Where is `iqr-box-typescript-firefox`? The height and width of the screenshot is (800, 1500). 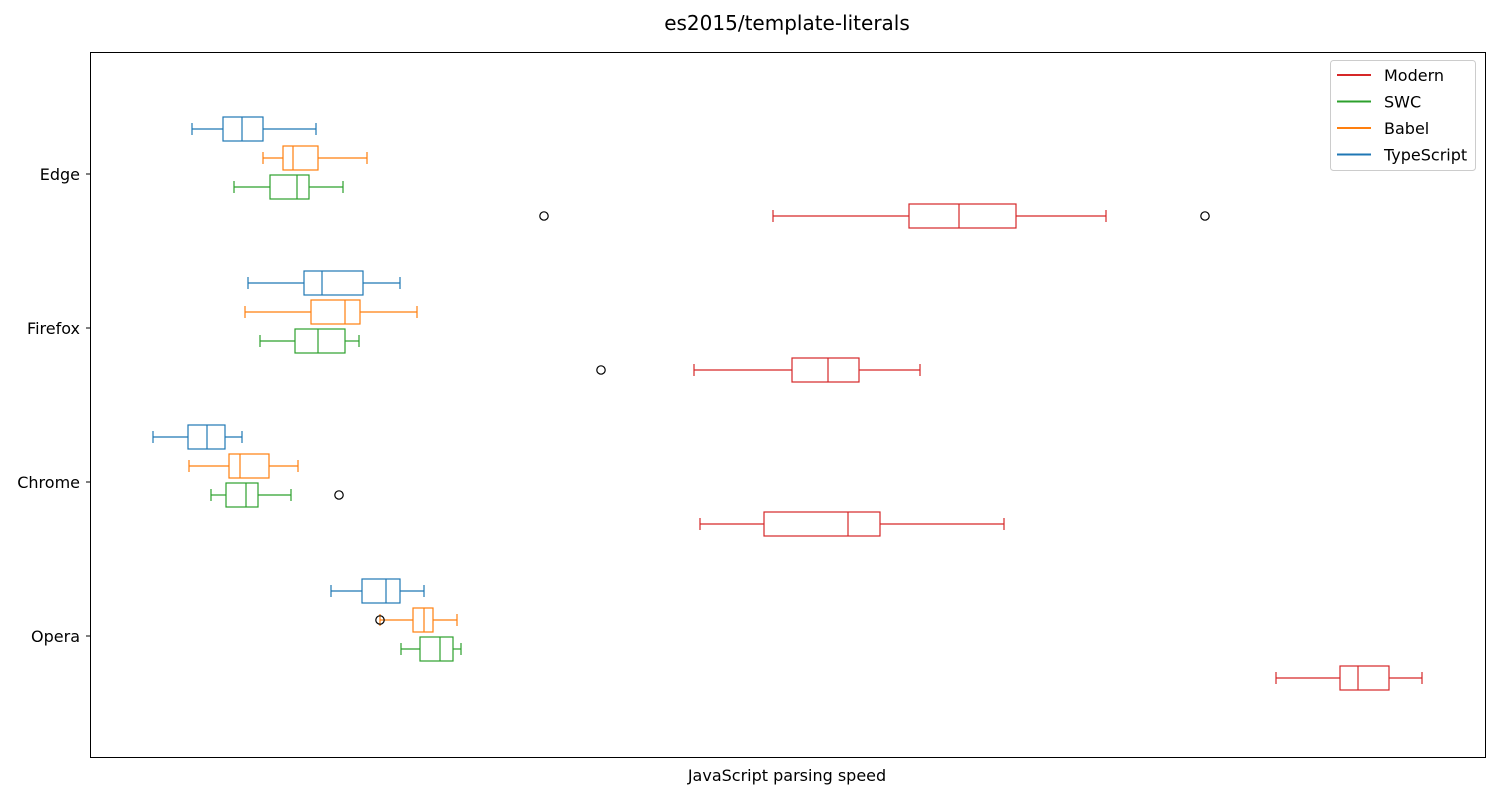
iqr-box-typescript-firefox is located at coordinates (333, 283).